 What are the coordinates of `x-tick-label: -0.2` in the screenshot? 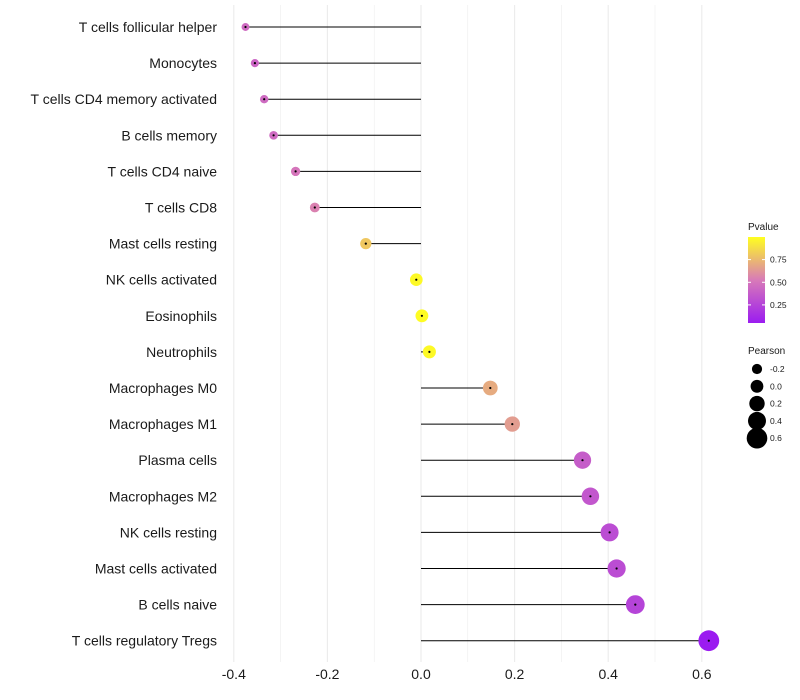 It's located at (327, 674).